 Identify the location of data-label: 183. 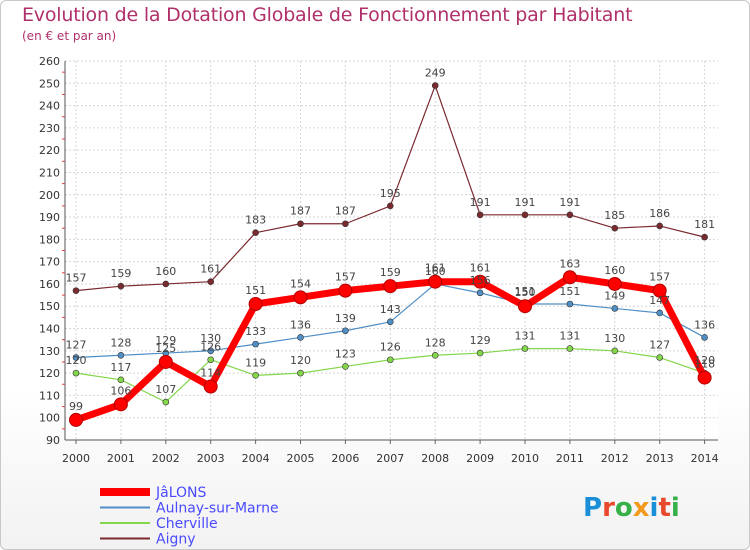
(255, 220).